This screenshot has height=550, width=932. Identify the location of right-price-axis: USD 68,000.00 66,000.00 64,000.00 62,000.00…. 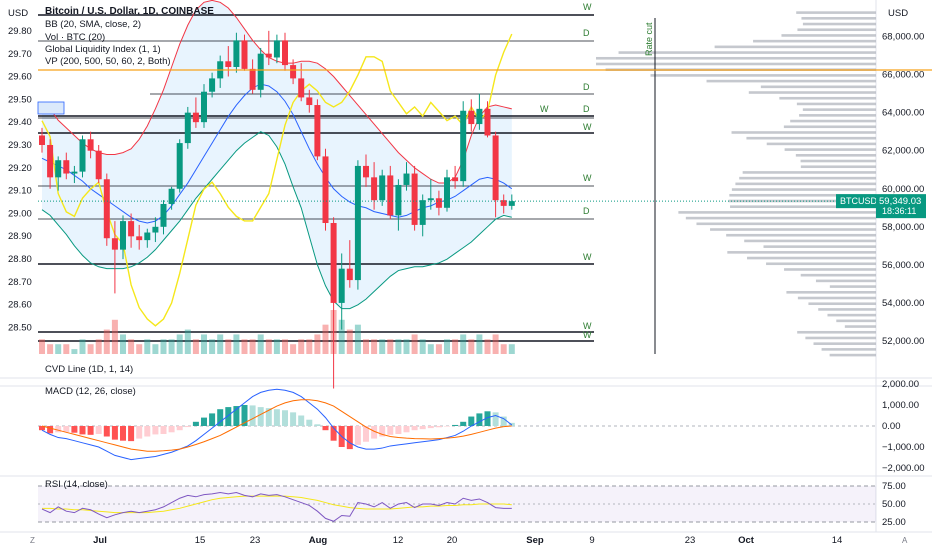
(899, 266).